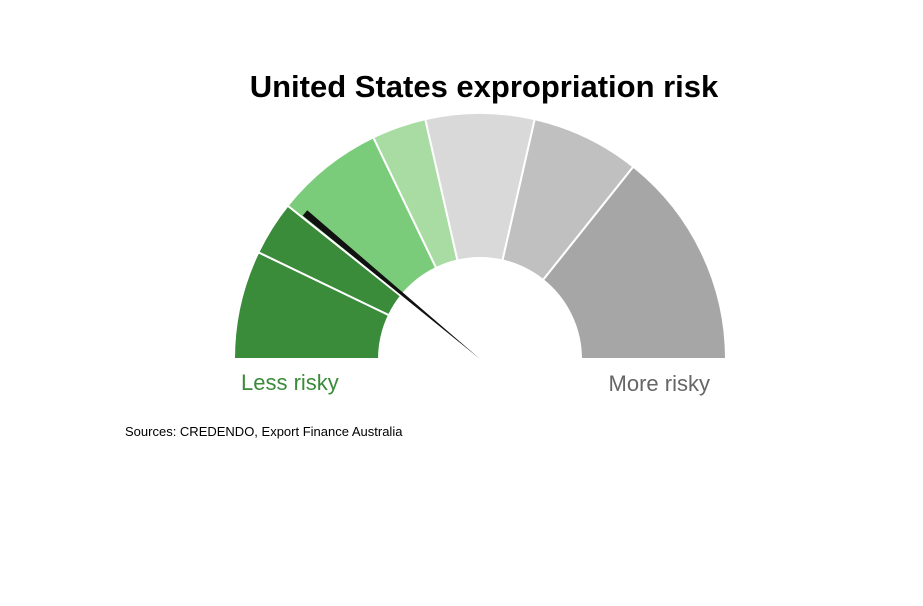 The height and width of the screenshot is (606, 923). What do you see at coordinates (659, 383) in the screenshot?
I see `high-risk-label: More risky` at bounding box center [659, 383].